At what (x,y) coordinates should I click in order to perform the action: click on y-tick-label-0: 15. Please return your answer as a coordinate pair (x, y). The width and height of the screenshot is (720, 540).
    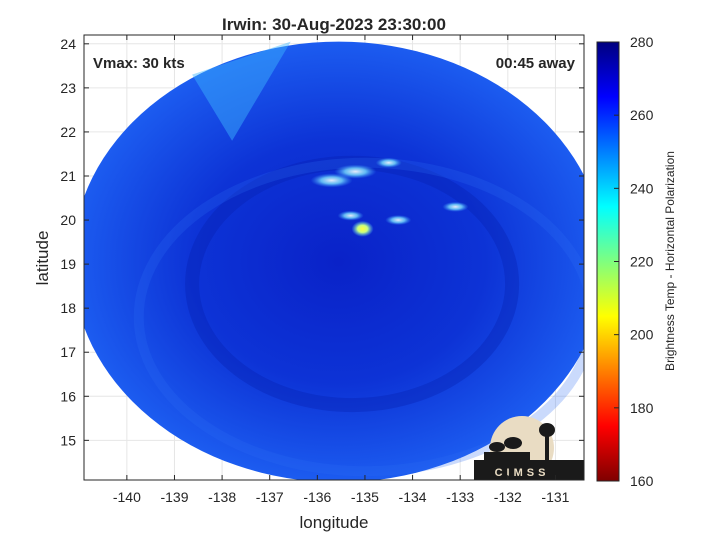
    Looking at the image, I should click on (68, 440).